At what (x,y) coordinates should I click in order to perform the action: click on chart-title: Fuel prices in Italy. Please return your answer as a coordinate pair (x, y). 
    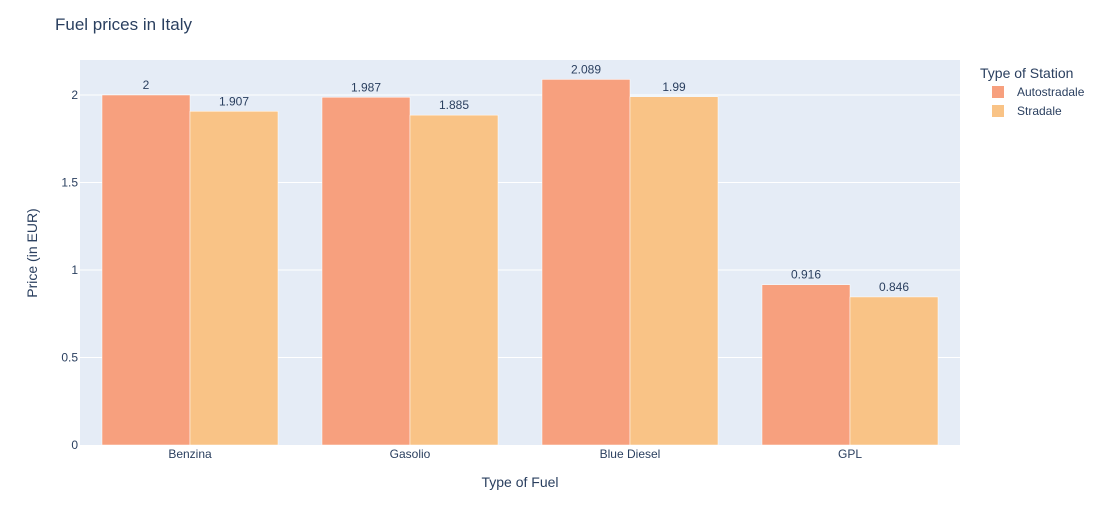
    Looking at the image, I should click on (123, 24).